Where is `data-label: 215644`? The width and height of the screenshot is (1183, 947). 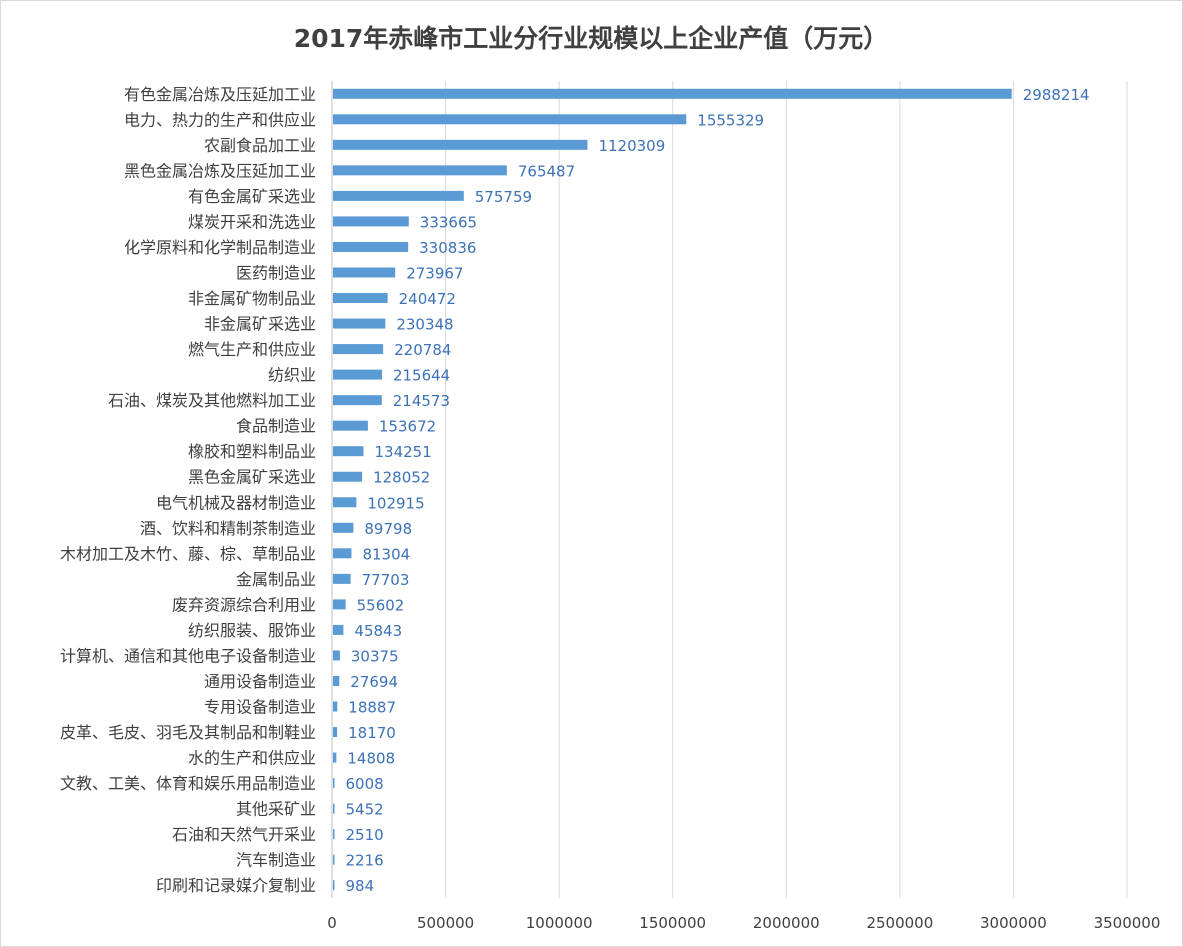
data-label: 215644 is located at coordinates (421, 376).